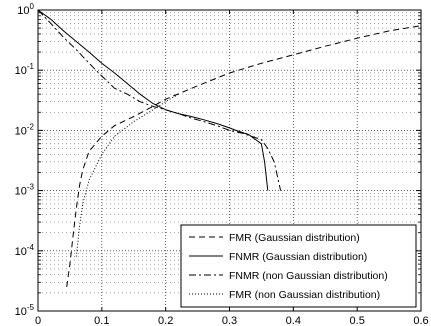  Describe the element at coordinates (304, 295) in the screenshot. I see `legend-label: FMR (non Gaussian distribution)` at that location.